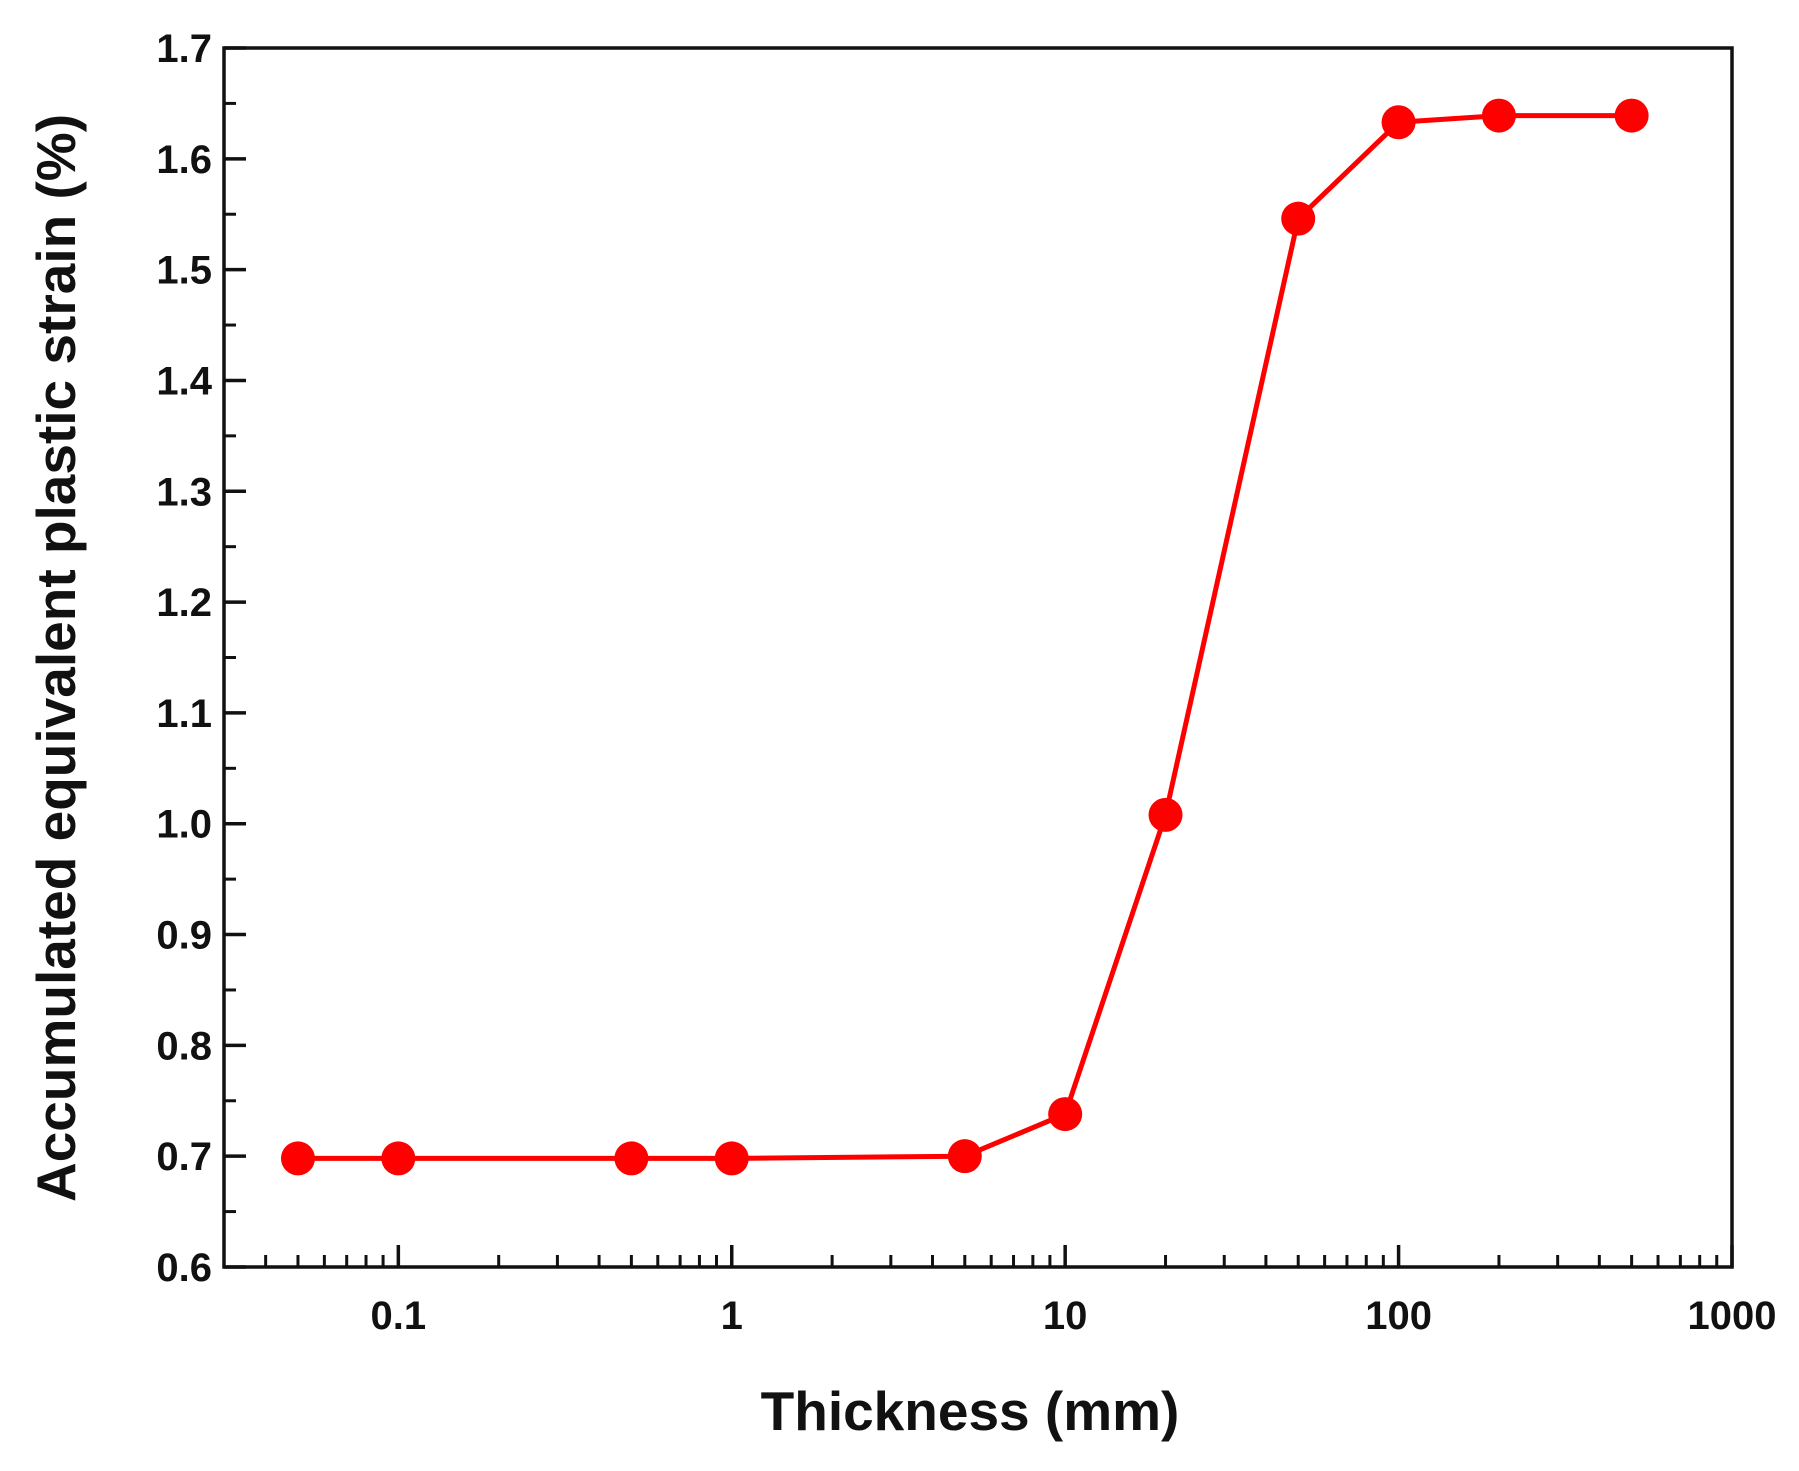 The image size is (1799, 1471). I want to click on x-axis-ticks: 0.1 1 10 100 1000, so click(999, 1291).